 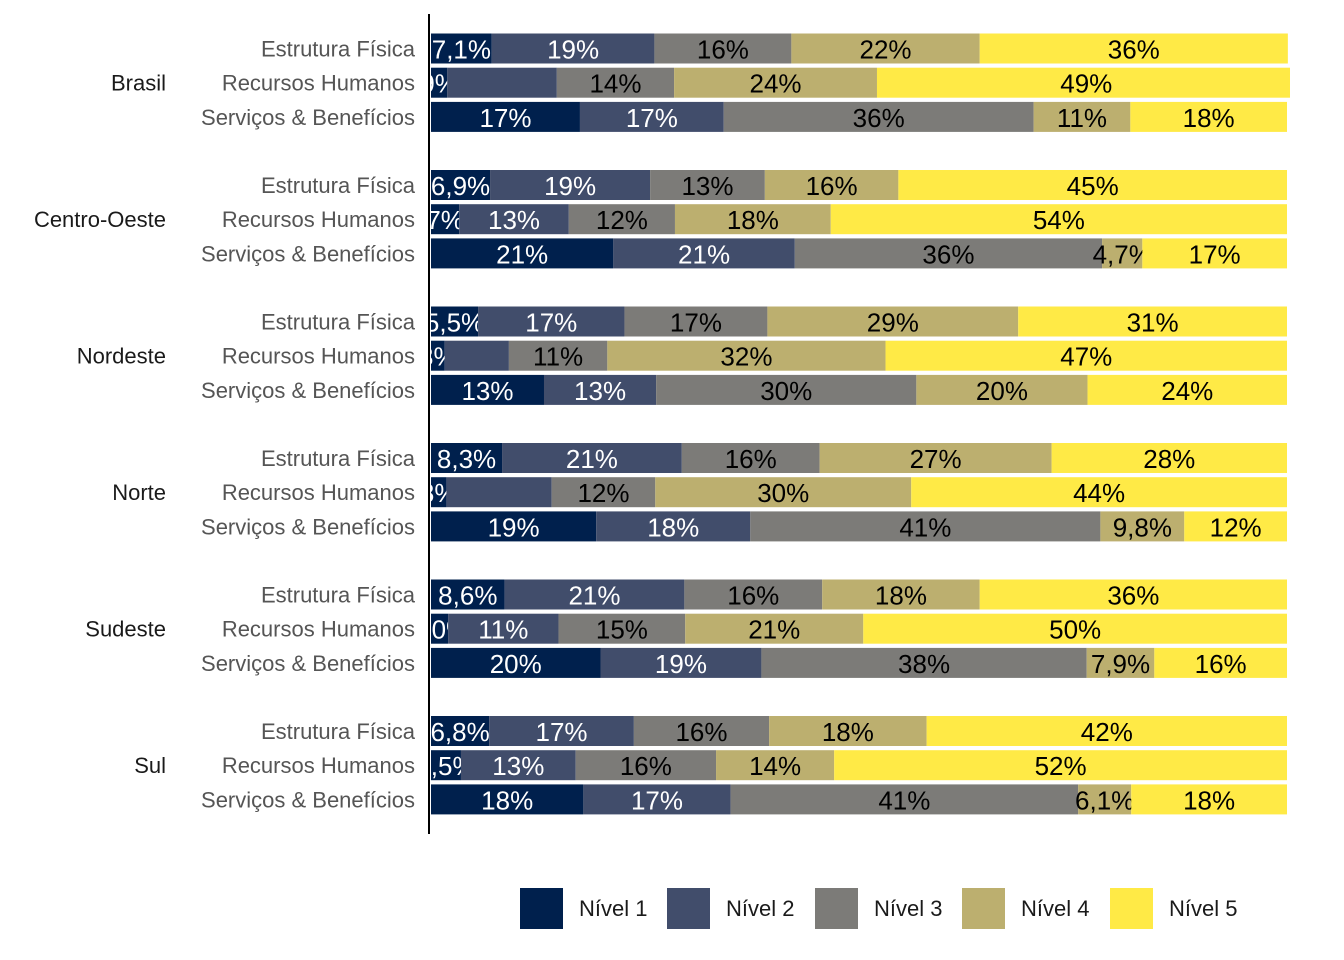 I want to click on region-label: Centro-Oeste, so click(x=100, y=219).